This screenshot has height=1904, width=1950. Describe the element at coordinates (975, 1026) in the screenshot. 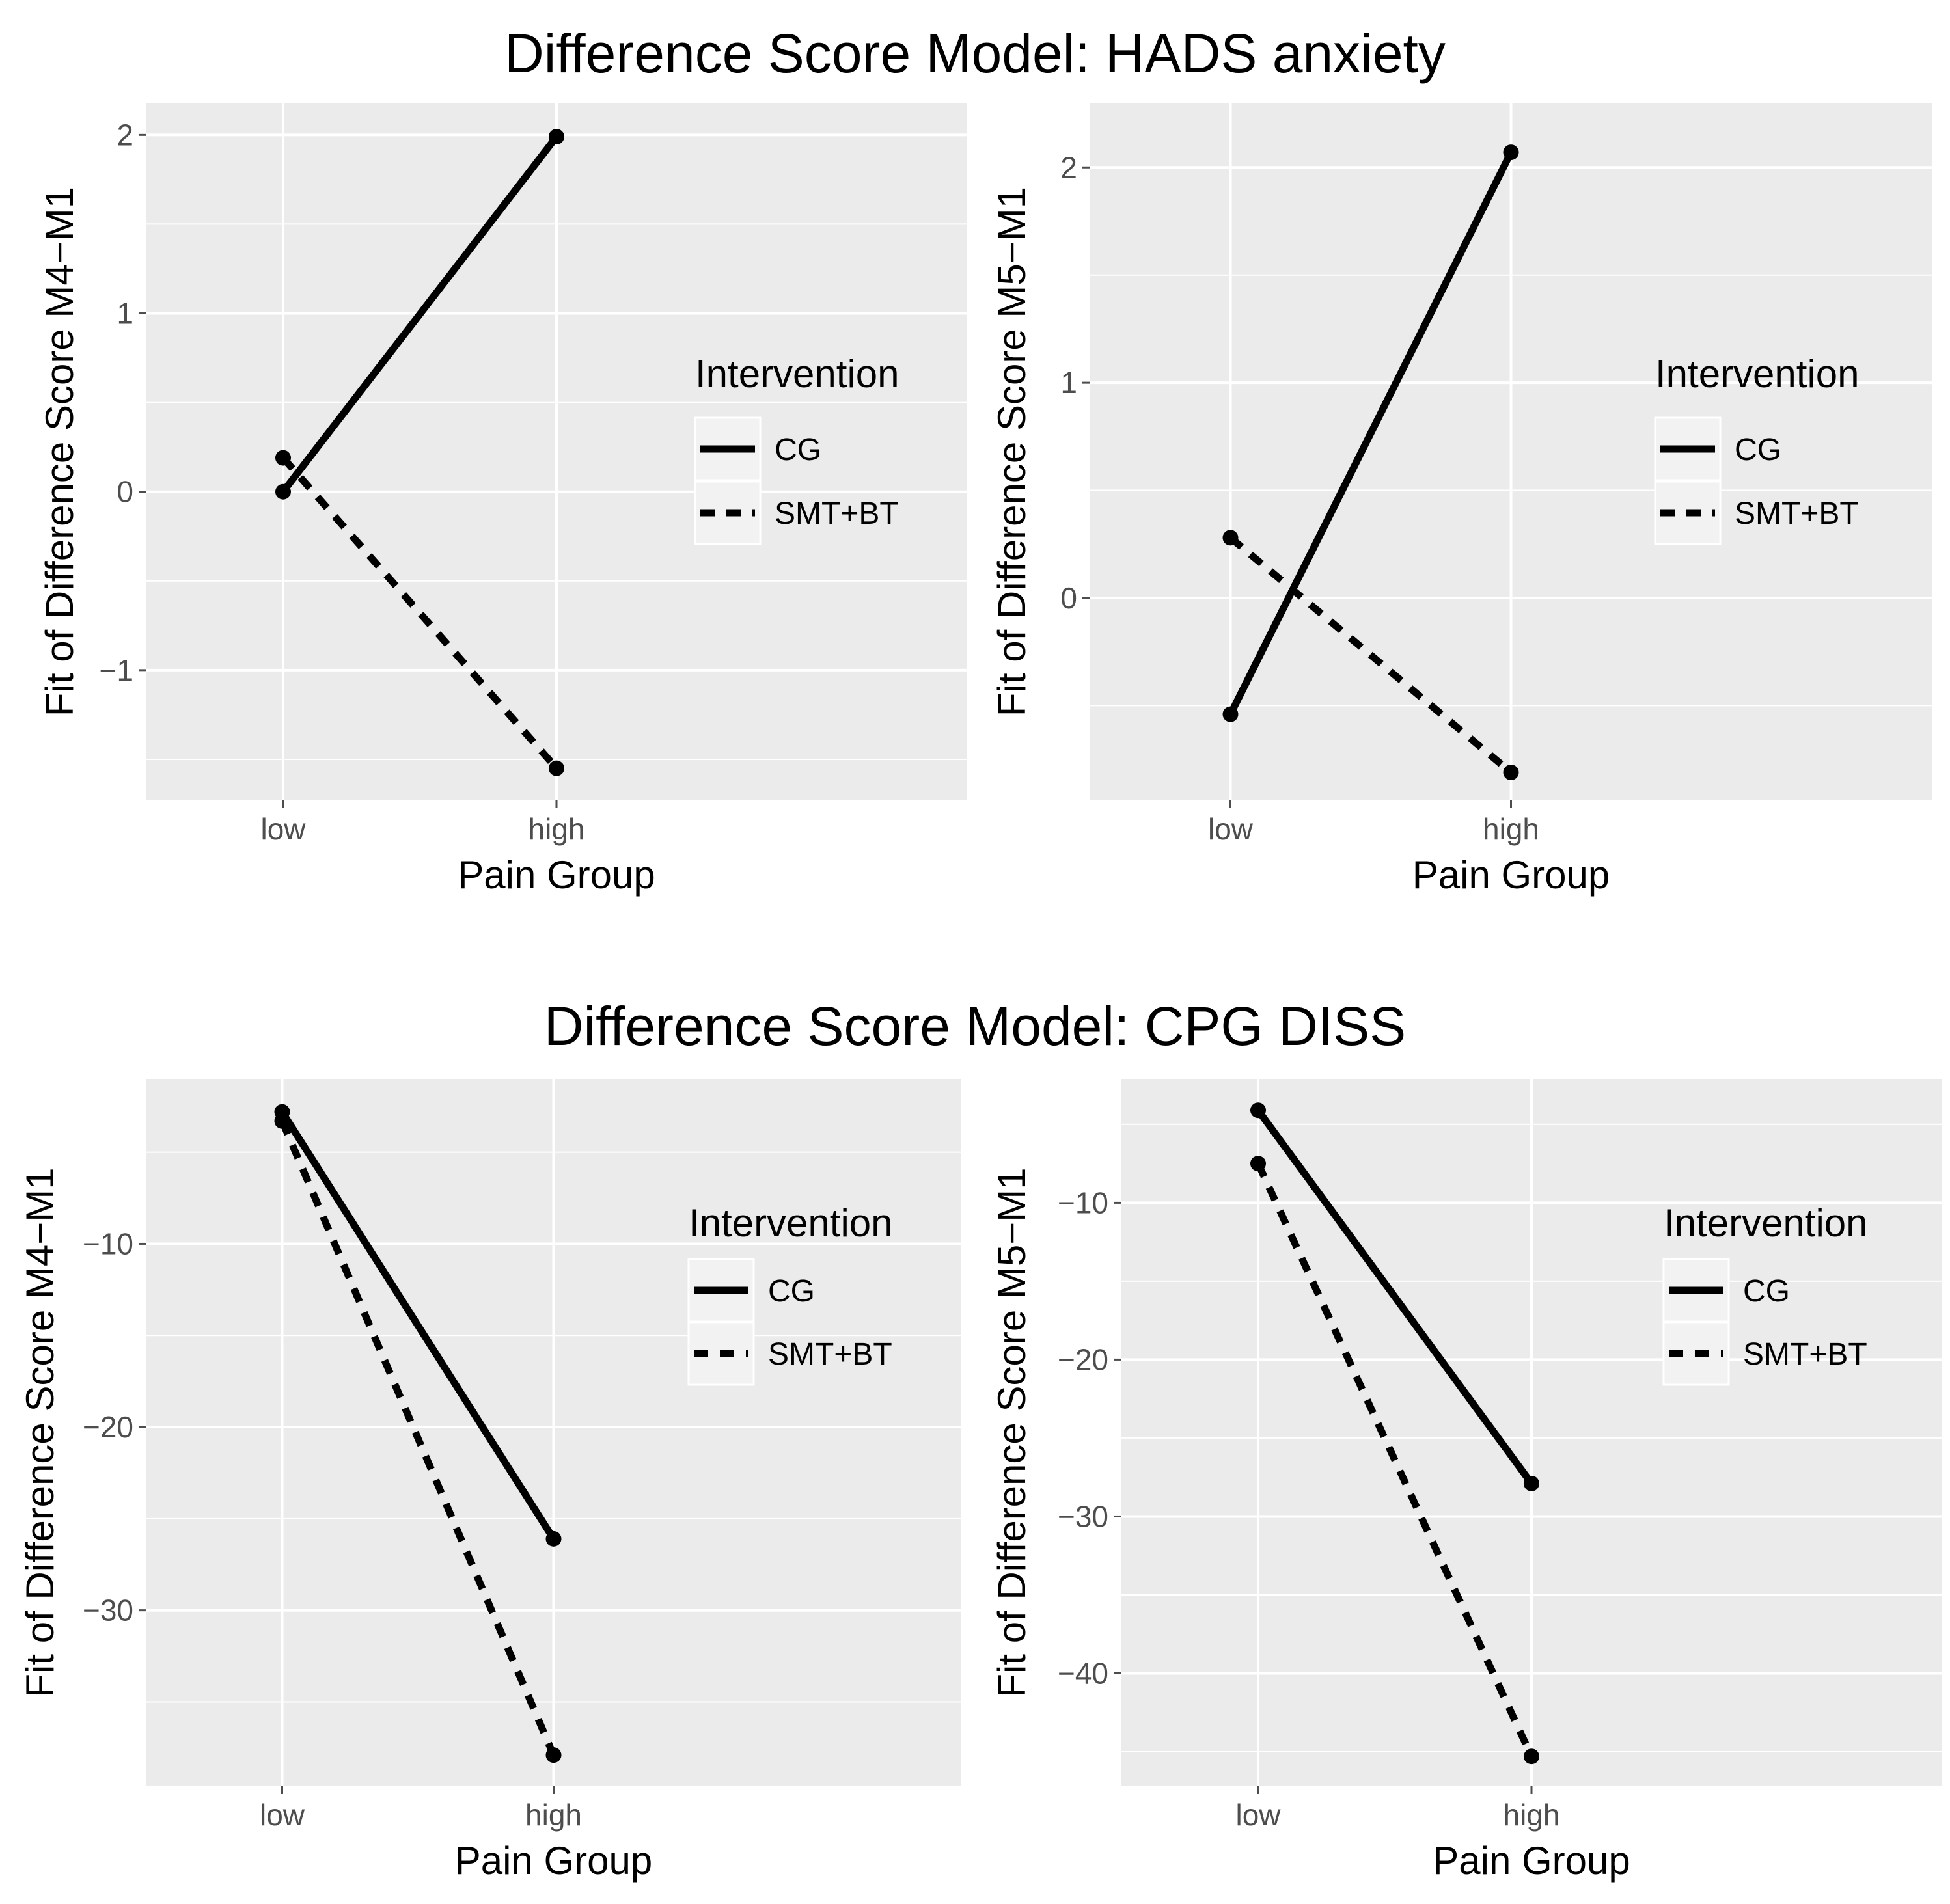

I see `section-title-cpg: Difference Score Model: CPG DISS` at that location.